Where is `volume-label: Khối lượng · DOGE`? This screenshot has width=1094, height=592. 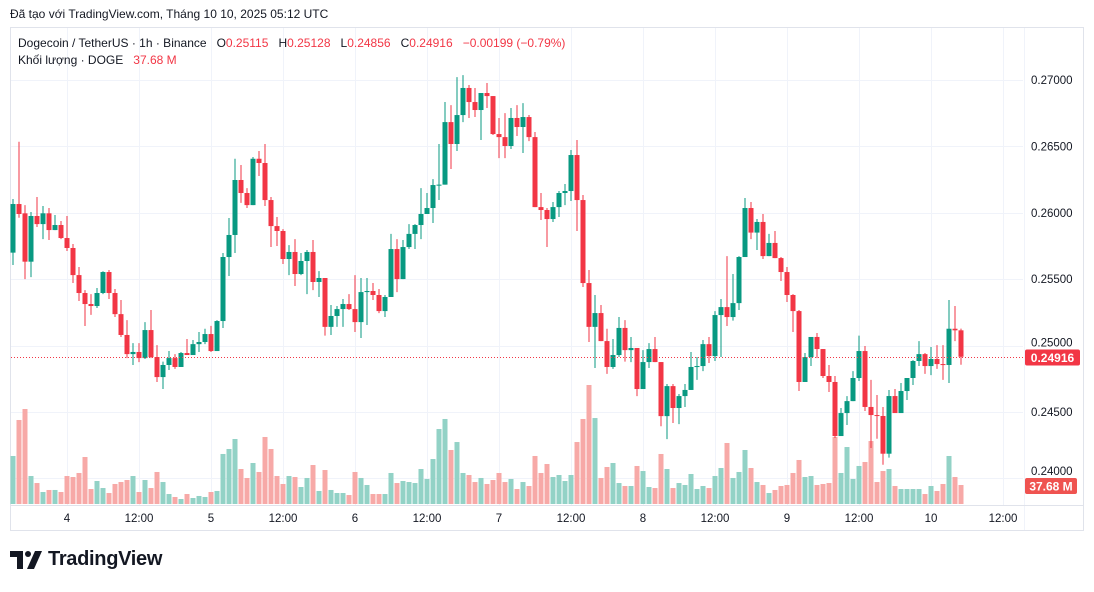 volume-label: Khối lượng · DOGE is located at coordinates (71, 60).